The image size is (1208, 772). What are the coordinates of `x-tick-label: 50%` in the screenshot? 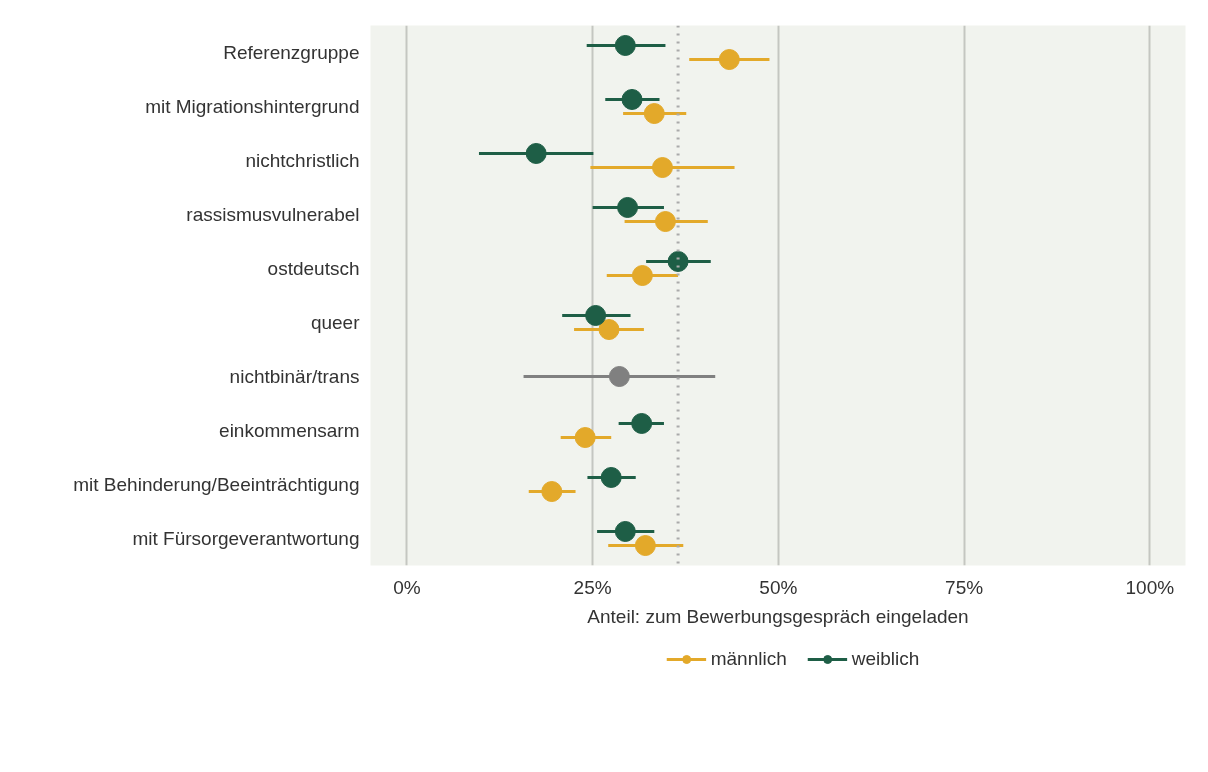 It's located at (778, 587).